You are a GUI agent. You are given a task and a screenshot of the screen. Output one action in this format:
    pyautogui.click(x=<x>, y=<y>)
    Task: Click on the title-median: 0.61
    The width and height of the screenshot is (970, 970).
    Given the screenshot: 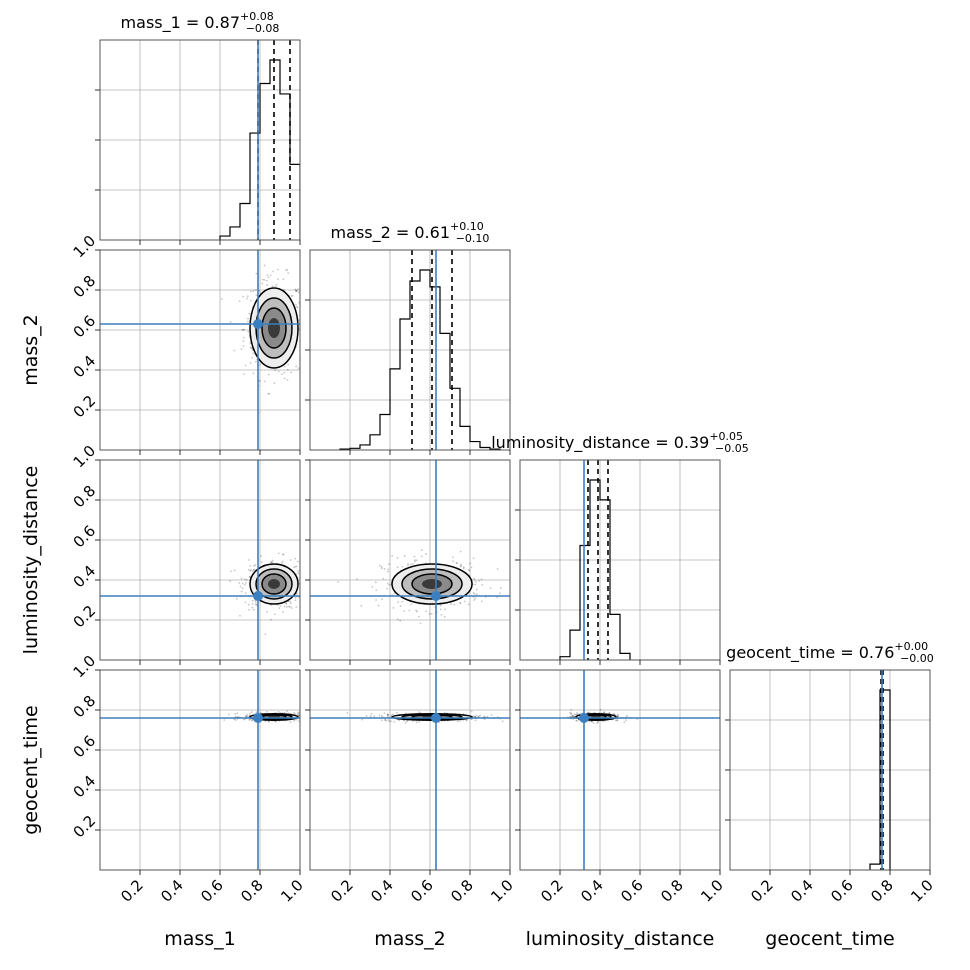 What is the action you would take?
    pyautogui.click(x=432, y=232)
    